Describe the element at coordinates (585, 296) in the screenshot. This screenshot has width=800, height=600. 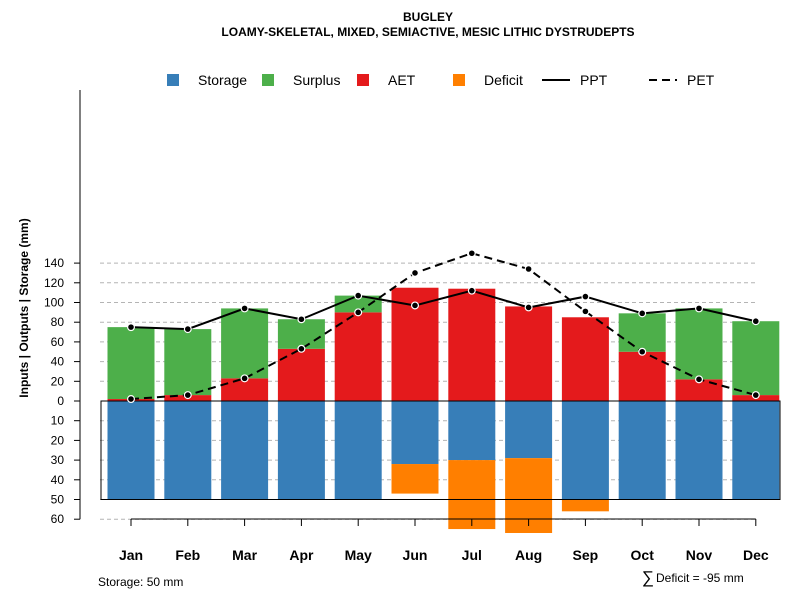
I see `point-ppt-sep` at that location.